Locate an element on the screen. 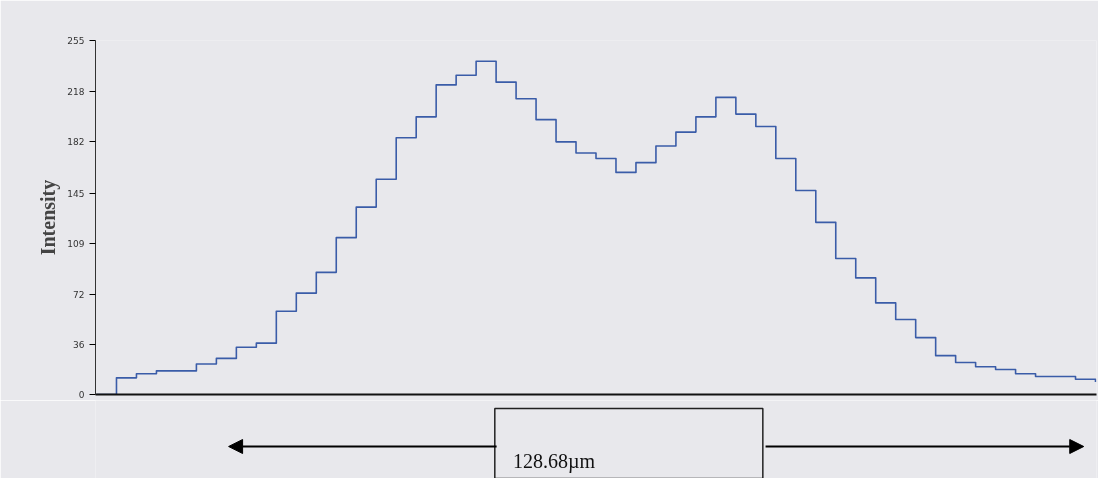 The width and height of the screenshot is (1098, 478). y-tick-label: 0 is located at coordinates (81, 395).